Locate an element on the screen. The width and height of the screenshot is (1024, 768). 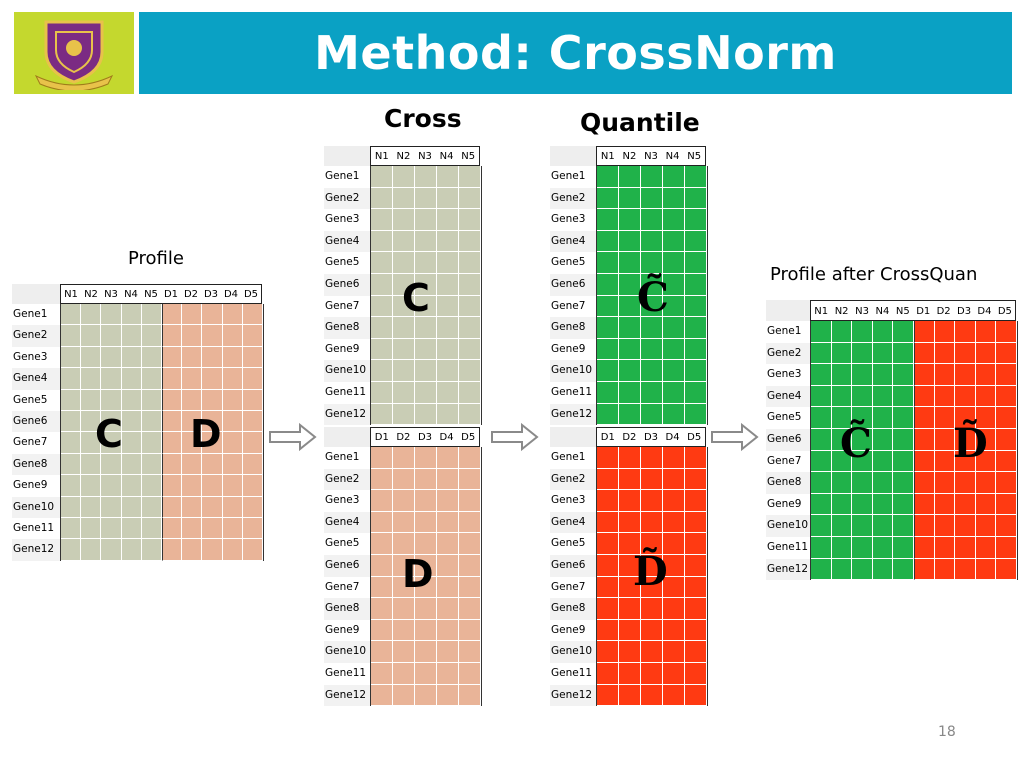
cross-caption: Cross is located at coordinates (423, 118).